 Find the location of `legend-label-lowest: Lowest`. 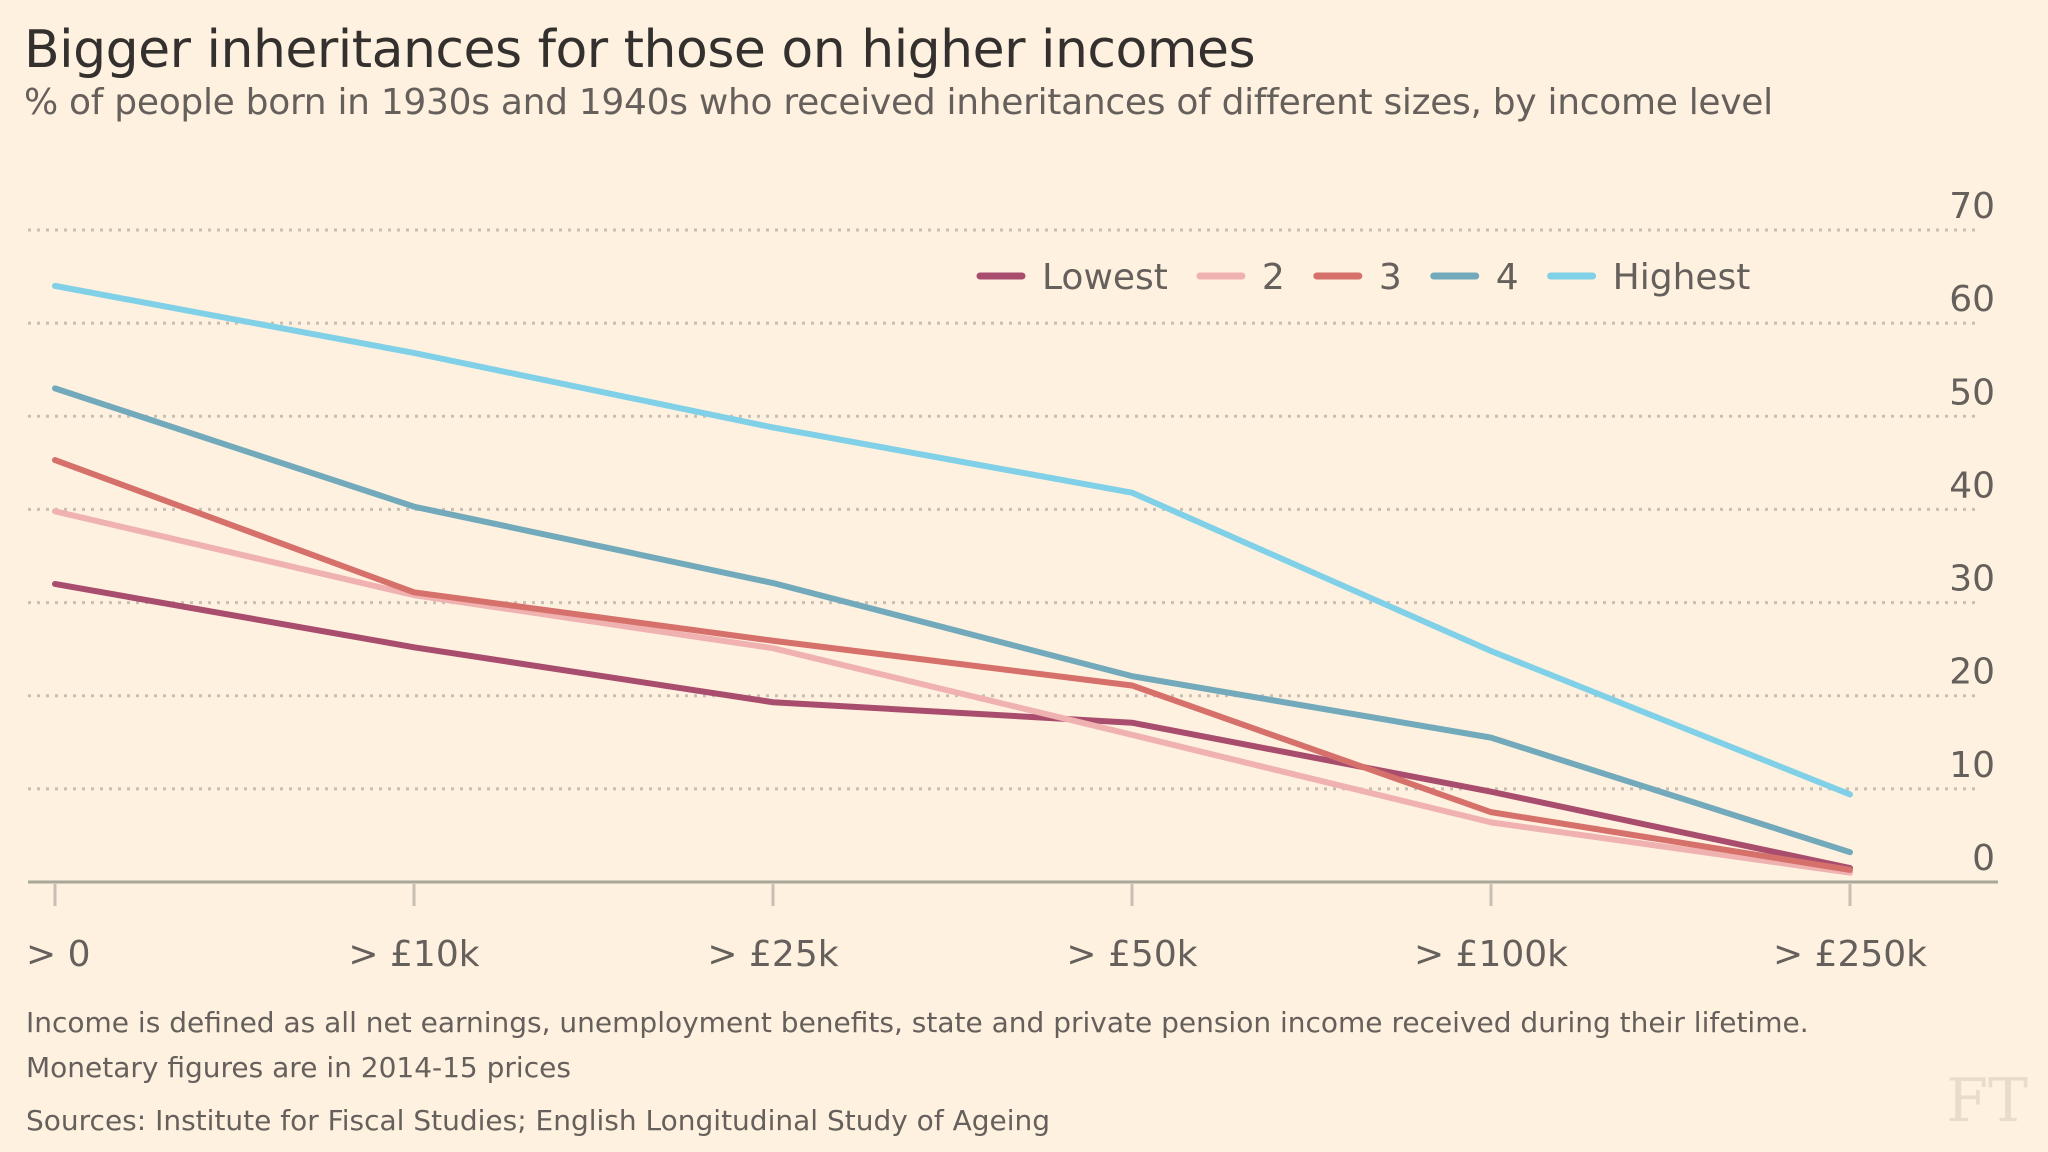

legend-label-lowest: Lowest is located at coordinates (1105, 277).